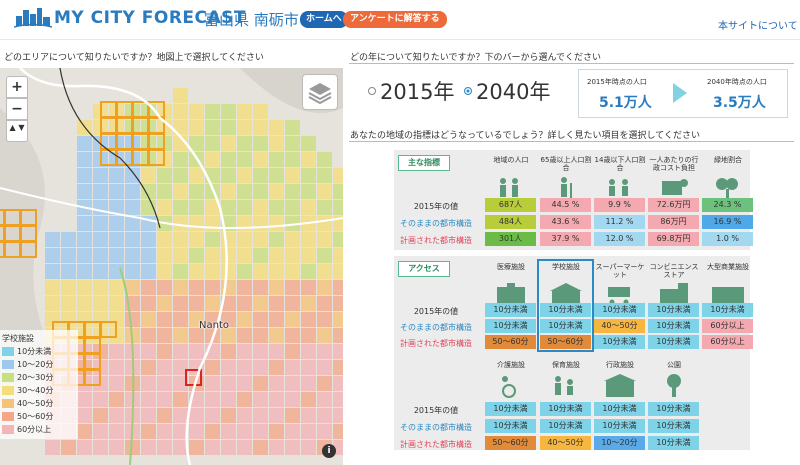 The height and width of the screenshot is (465, 800). Describe the element at coordinates (674, 188) in the screenshot. I see `yen-icon` at that location.